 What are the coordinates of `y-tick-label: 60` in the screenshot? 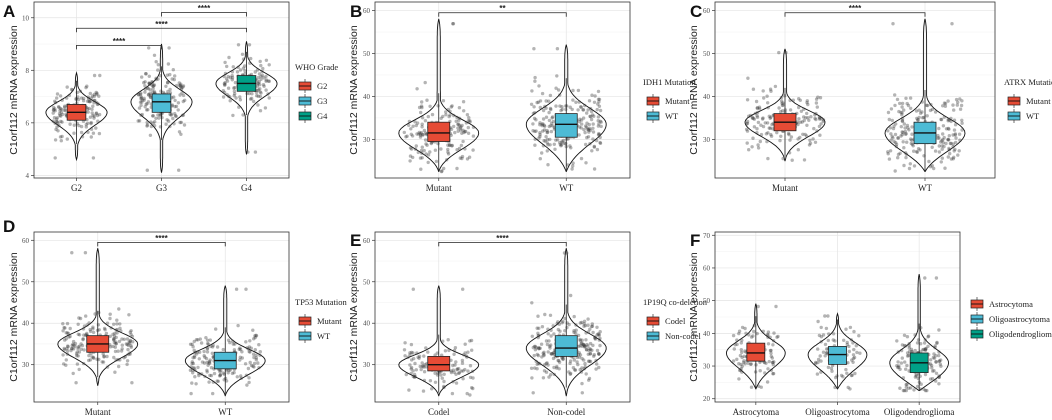 It's located at (707, 268).